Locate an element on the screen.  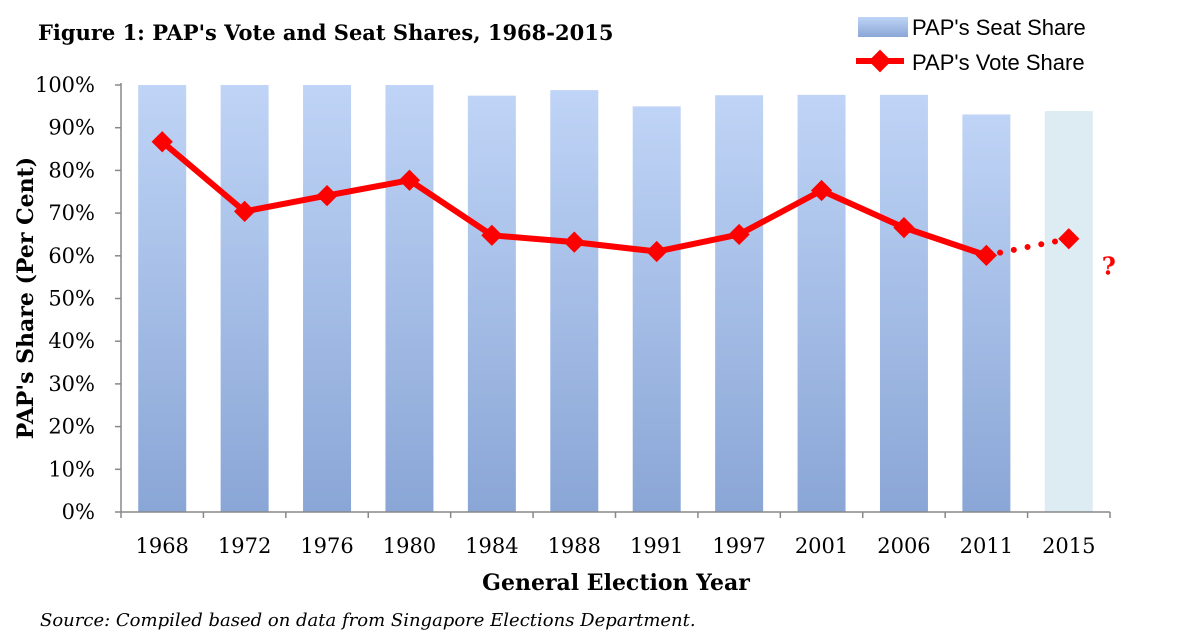
x-tick-label: 1988 is located at coordinates (574, 546).